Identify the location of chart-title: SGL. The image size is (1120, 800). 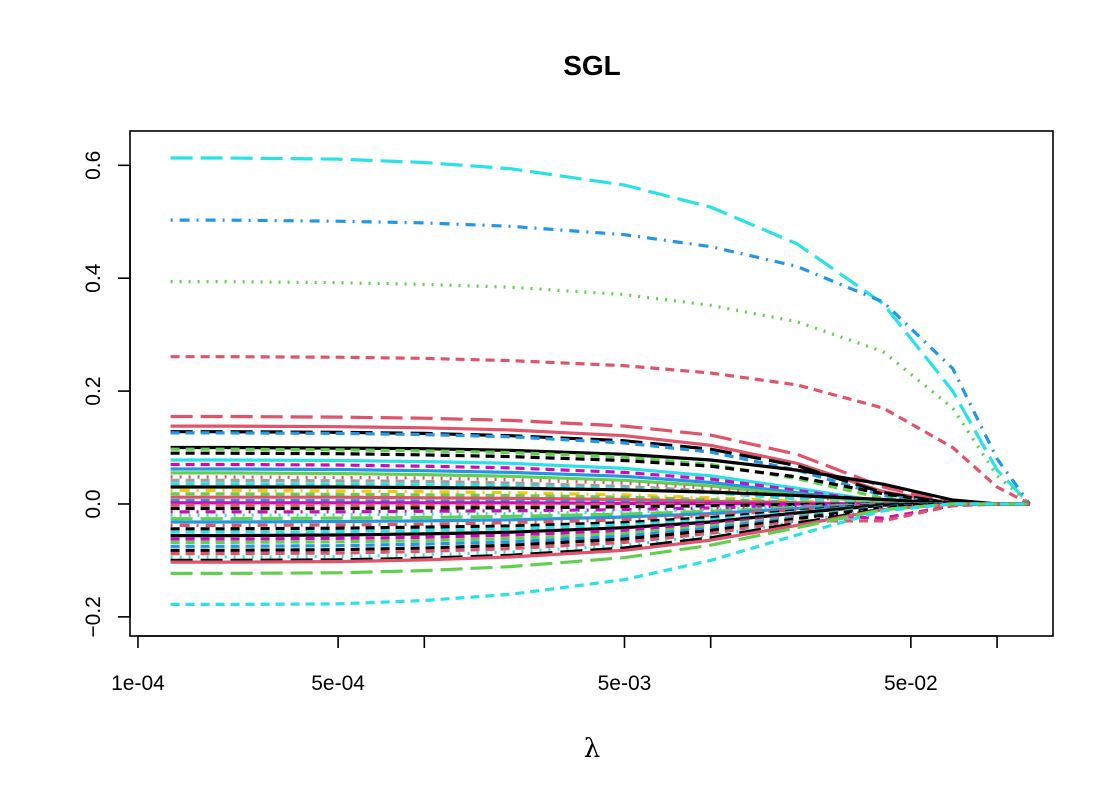
(592, 65).